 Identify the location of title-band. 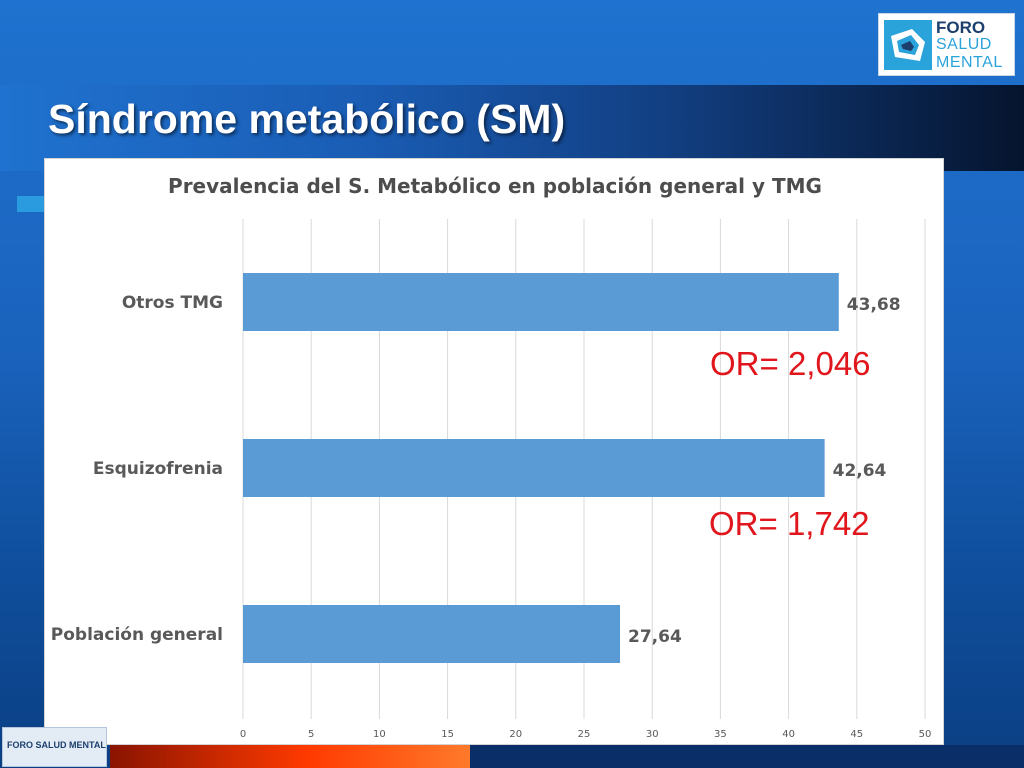
(512, 128).